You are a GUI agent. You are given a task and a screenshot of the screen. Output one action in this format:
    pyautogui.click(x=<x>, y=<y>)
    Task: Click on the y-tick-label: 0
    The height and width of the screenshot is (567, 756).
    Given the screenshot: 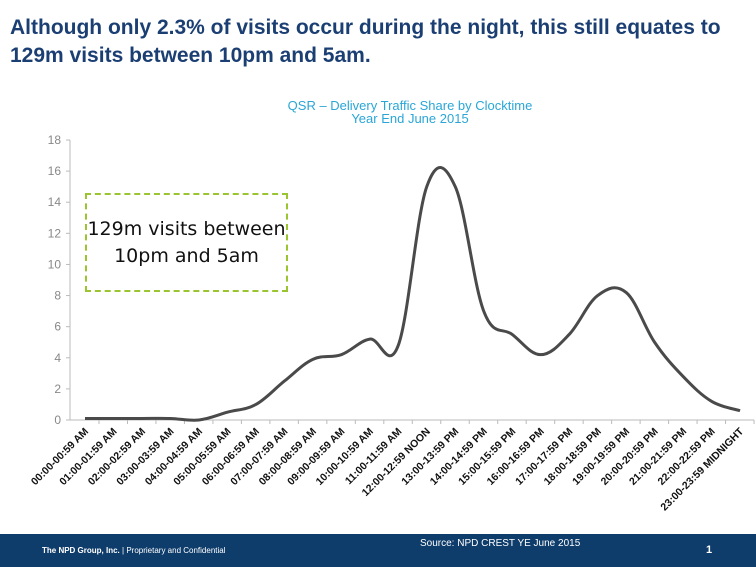 What is the action you would take?
    pyautogui.click(x=57, y=420)
    